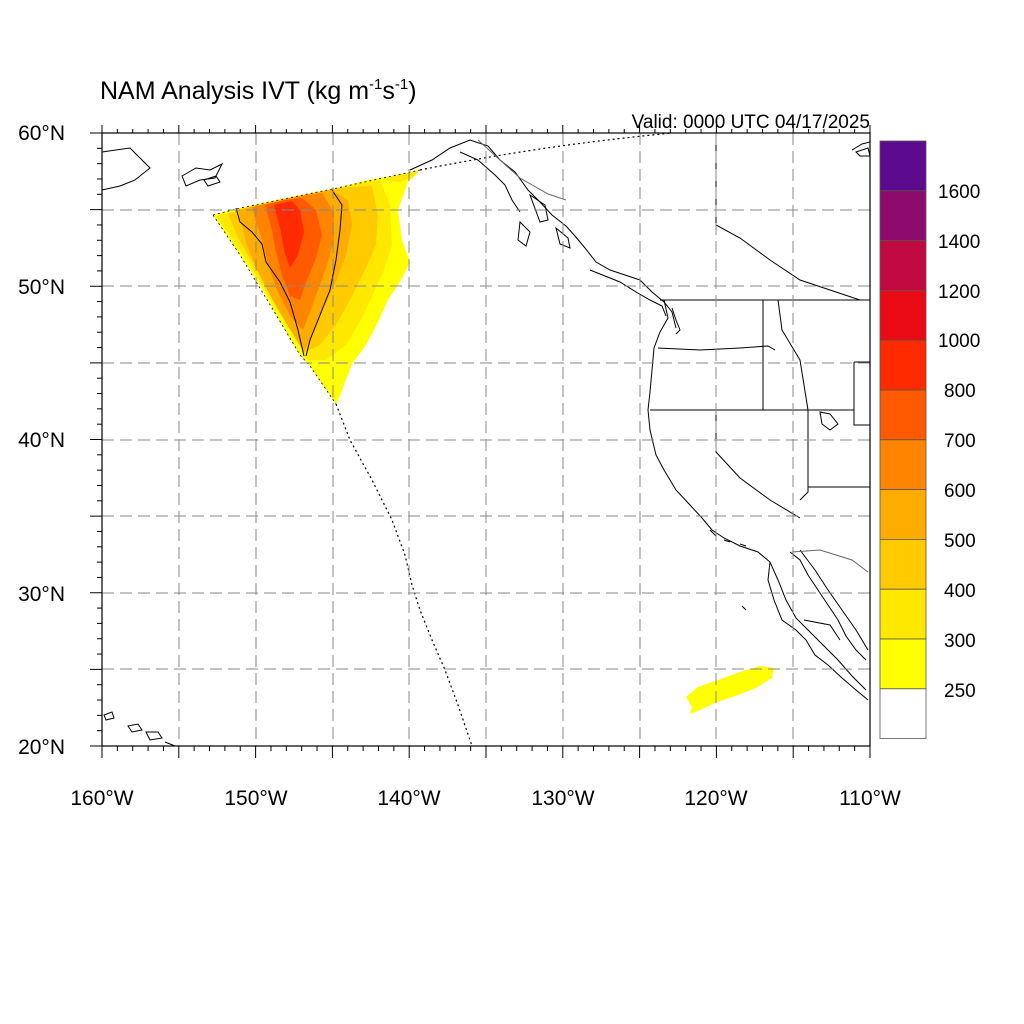  Describe the element at coordinates (41, 287) in the screenshot. I see `lat-label: 50°N` at that location.